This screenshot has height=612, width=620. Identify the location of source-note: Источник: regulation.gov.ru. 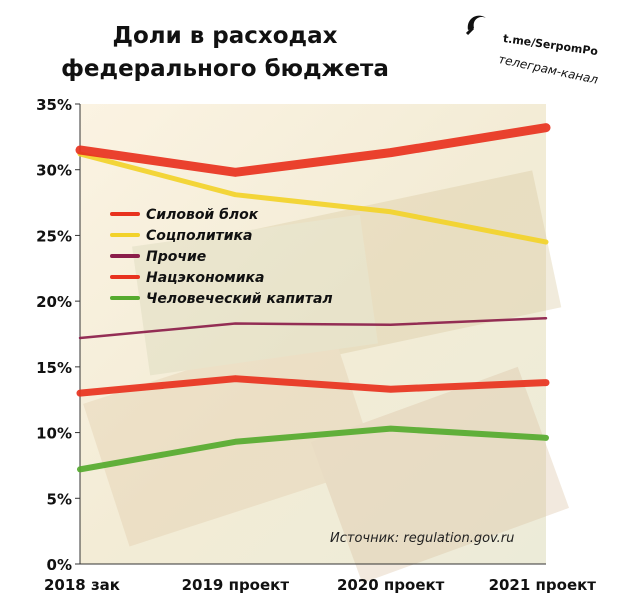
(422, 538).